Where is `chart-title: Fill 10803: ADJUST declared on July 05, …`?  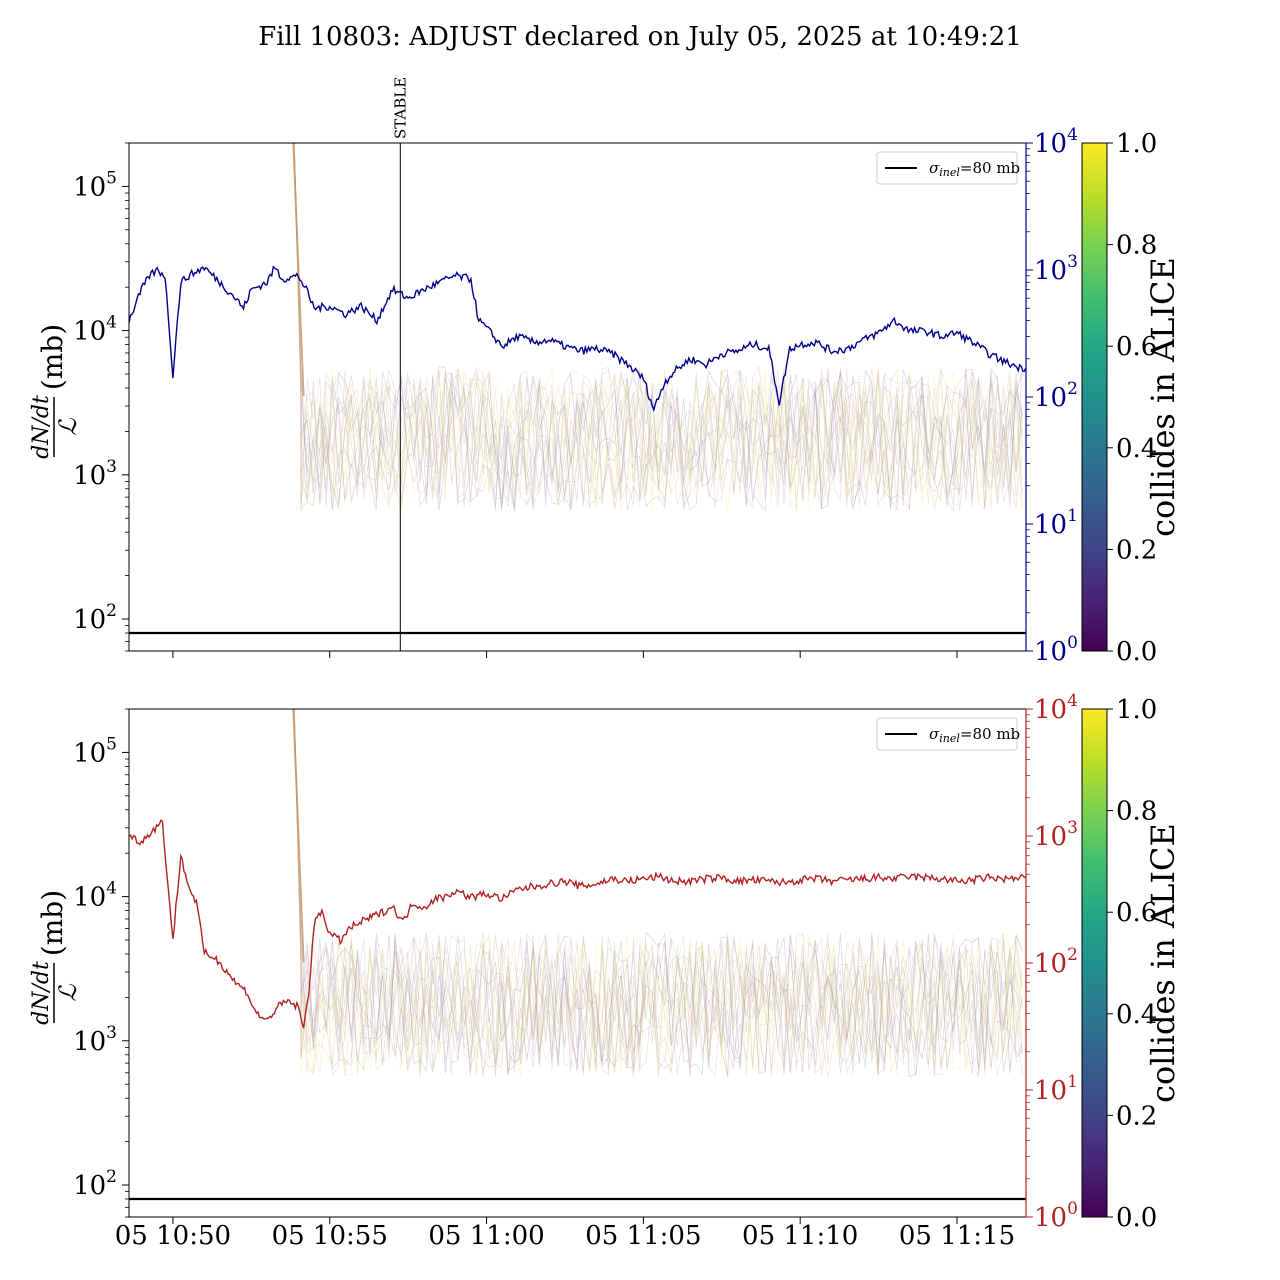
chart-title: Fill 10803: ADJUST declared on July 05, … is located at coordinates (640, 37).